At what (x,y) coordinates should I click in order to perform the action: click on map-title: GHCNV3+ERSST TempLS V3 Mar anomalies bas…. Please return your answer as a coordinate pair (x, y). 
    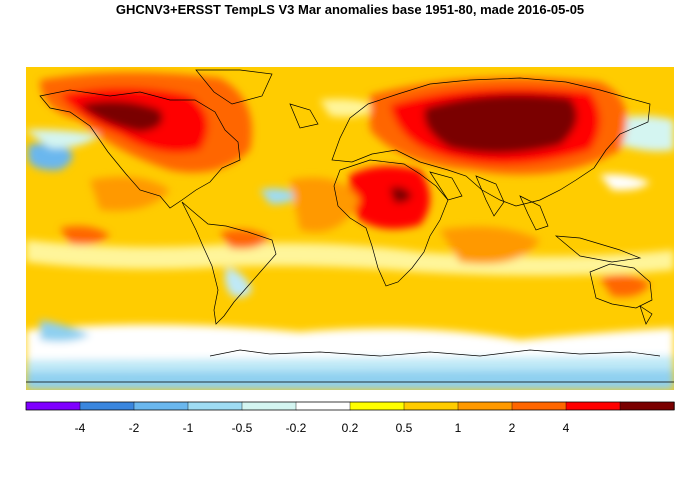
    Looking at the image, I should click on (350, 9).